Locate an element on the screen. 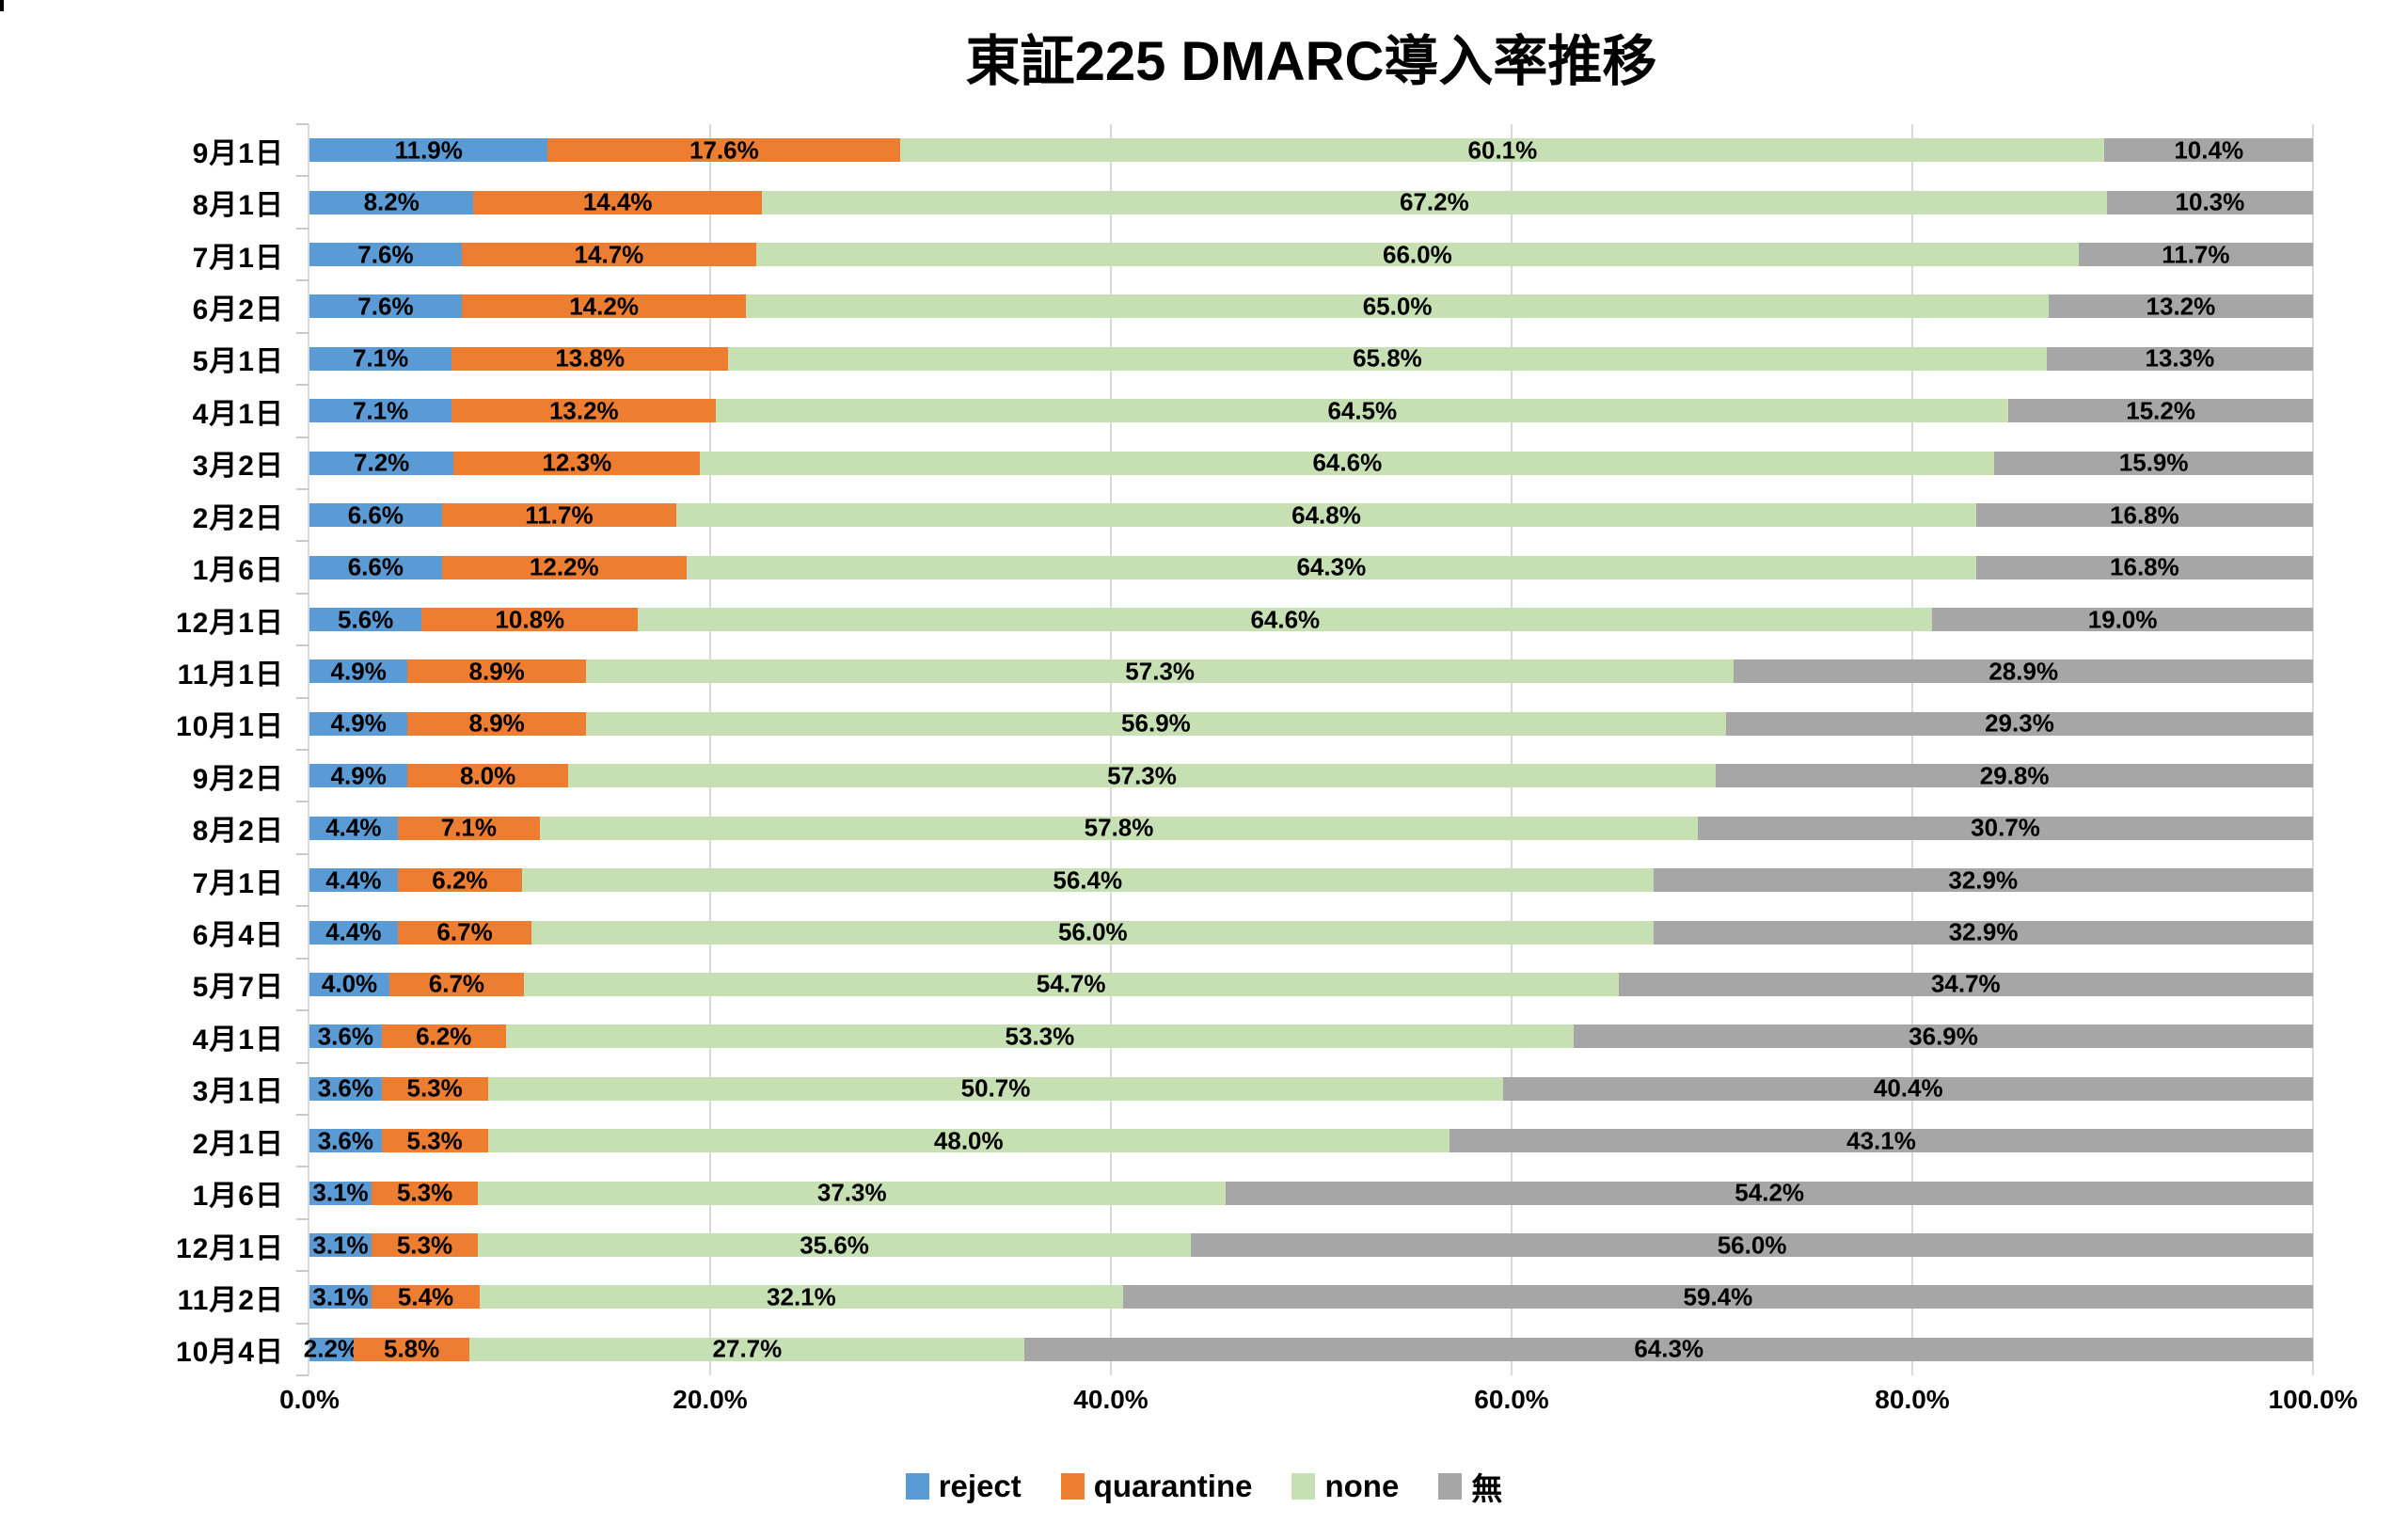 This screenshot has height=1540, width=2408. bar-segment-無: 16.8% is located at coordinates (2144, 566).